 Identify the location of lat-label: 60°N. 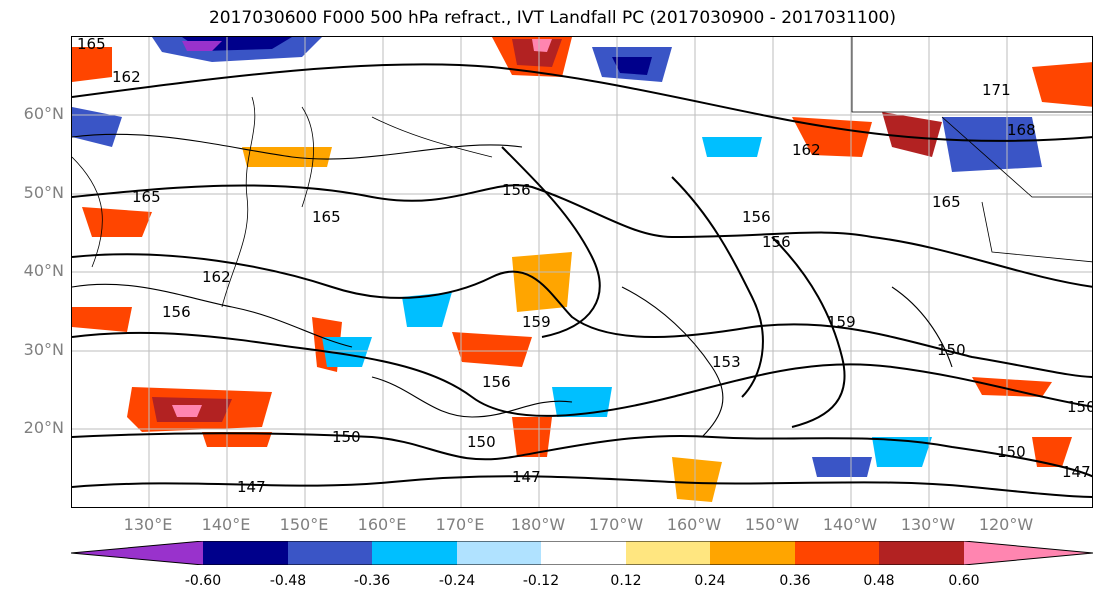
(43, 113).